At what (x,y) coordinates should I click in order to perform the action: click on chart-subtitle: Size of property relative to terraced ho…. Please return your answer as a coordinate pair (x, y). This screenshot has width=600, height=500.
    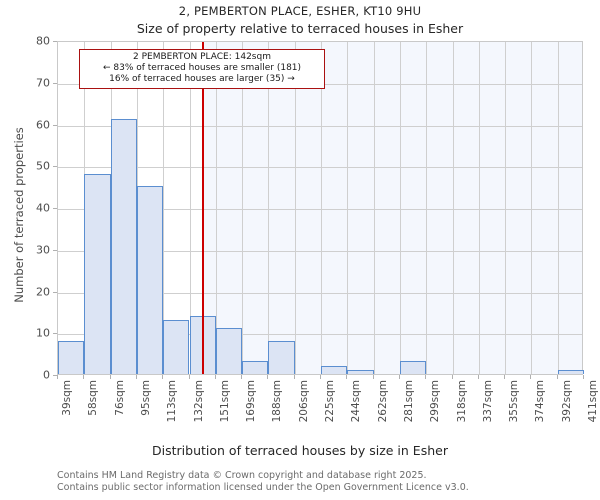
    Looking at the image, I should click on (300, 28).